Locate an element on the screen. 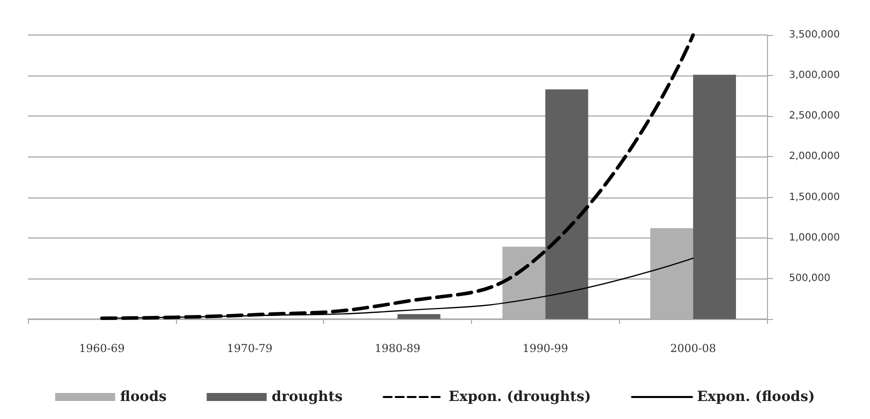 This screenshot has height=419, width=870. legend-label: droughts is located at coordinates (307, 397).